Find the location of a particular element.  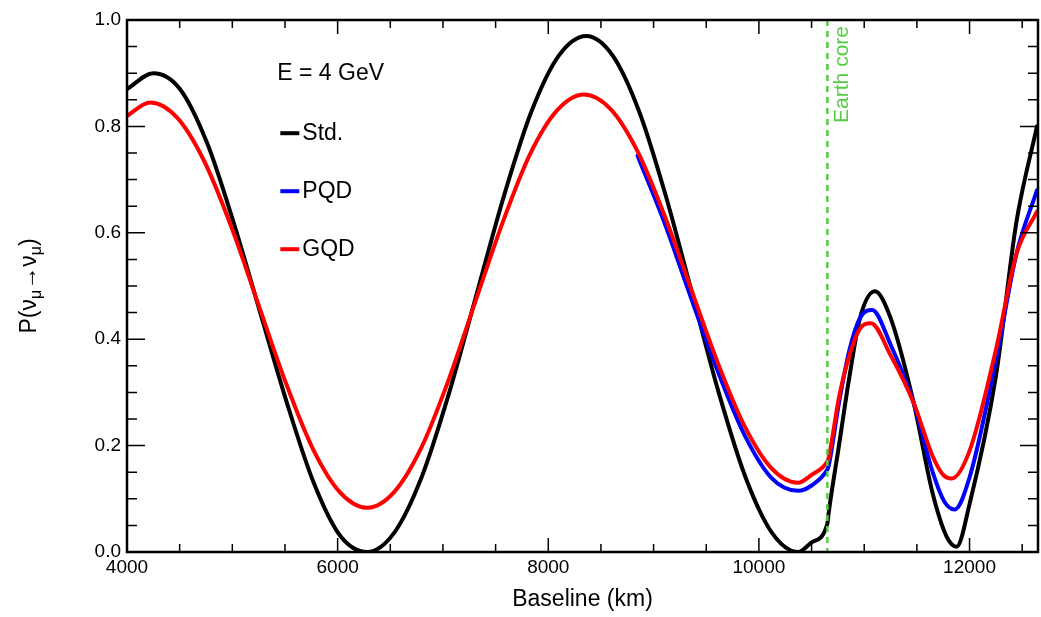

x-tick-label: 10000 is located at coordinates (759, 566).